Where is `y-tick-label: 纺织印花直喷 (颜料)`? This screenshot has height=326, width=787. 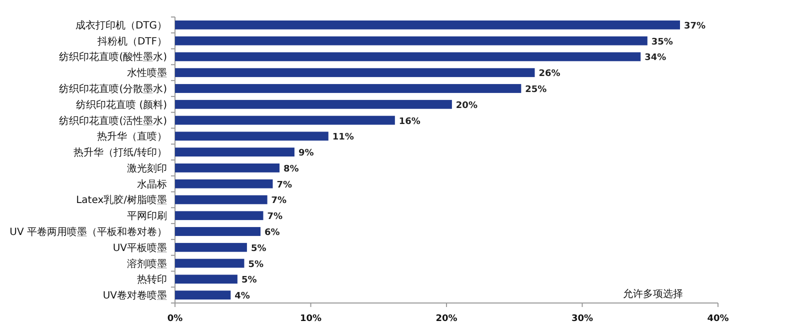 y-tick-label: 纺织印花直喷 (颜料) is located at coordinates (122, 104).